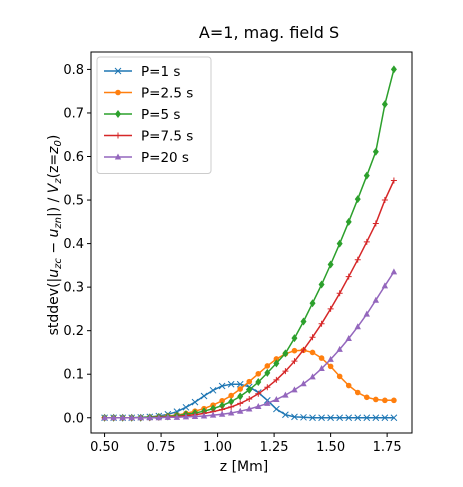  Describe the element at coordinates (73, 70) in the screenshot. I see `y-tick-label: 0.8` at that location.